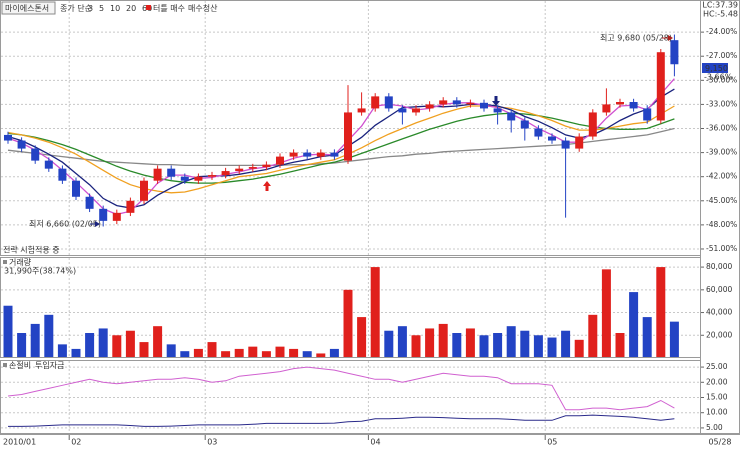  Describe the element at coordinates (212, 442) in the screenshot. I see `x-tick-label: 03` at that location.